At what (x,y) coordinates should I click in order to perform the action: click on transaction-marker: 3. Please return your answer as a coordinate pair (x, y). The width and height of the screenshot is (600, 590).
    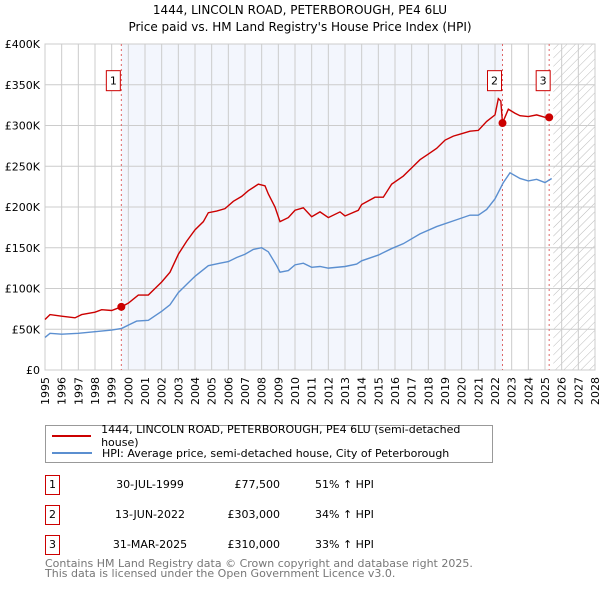
    Looking at the image, I should click on (52, 545).